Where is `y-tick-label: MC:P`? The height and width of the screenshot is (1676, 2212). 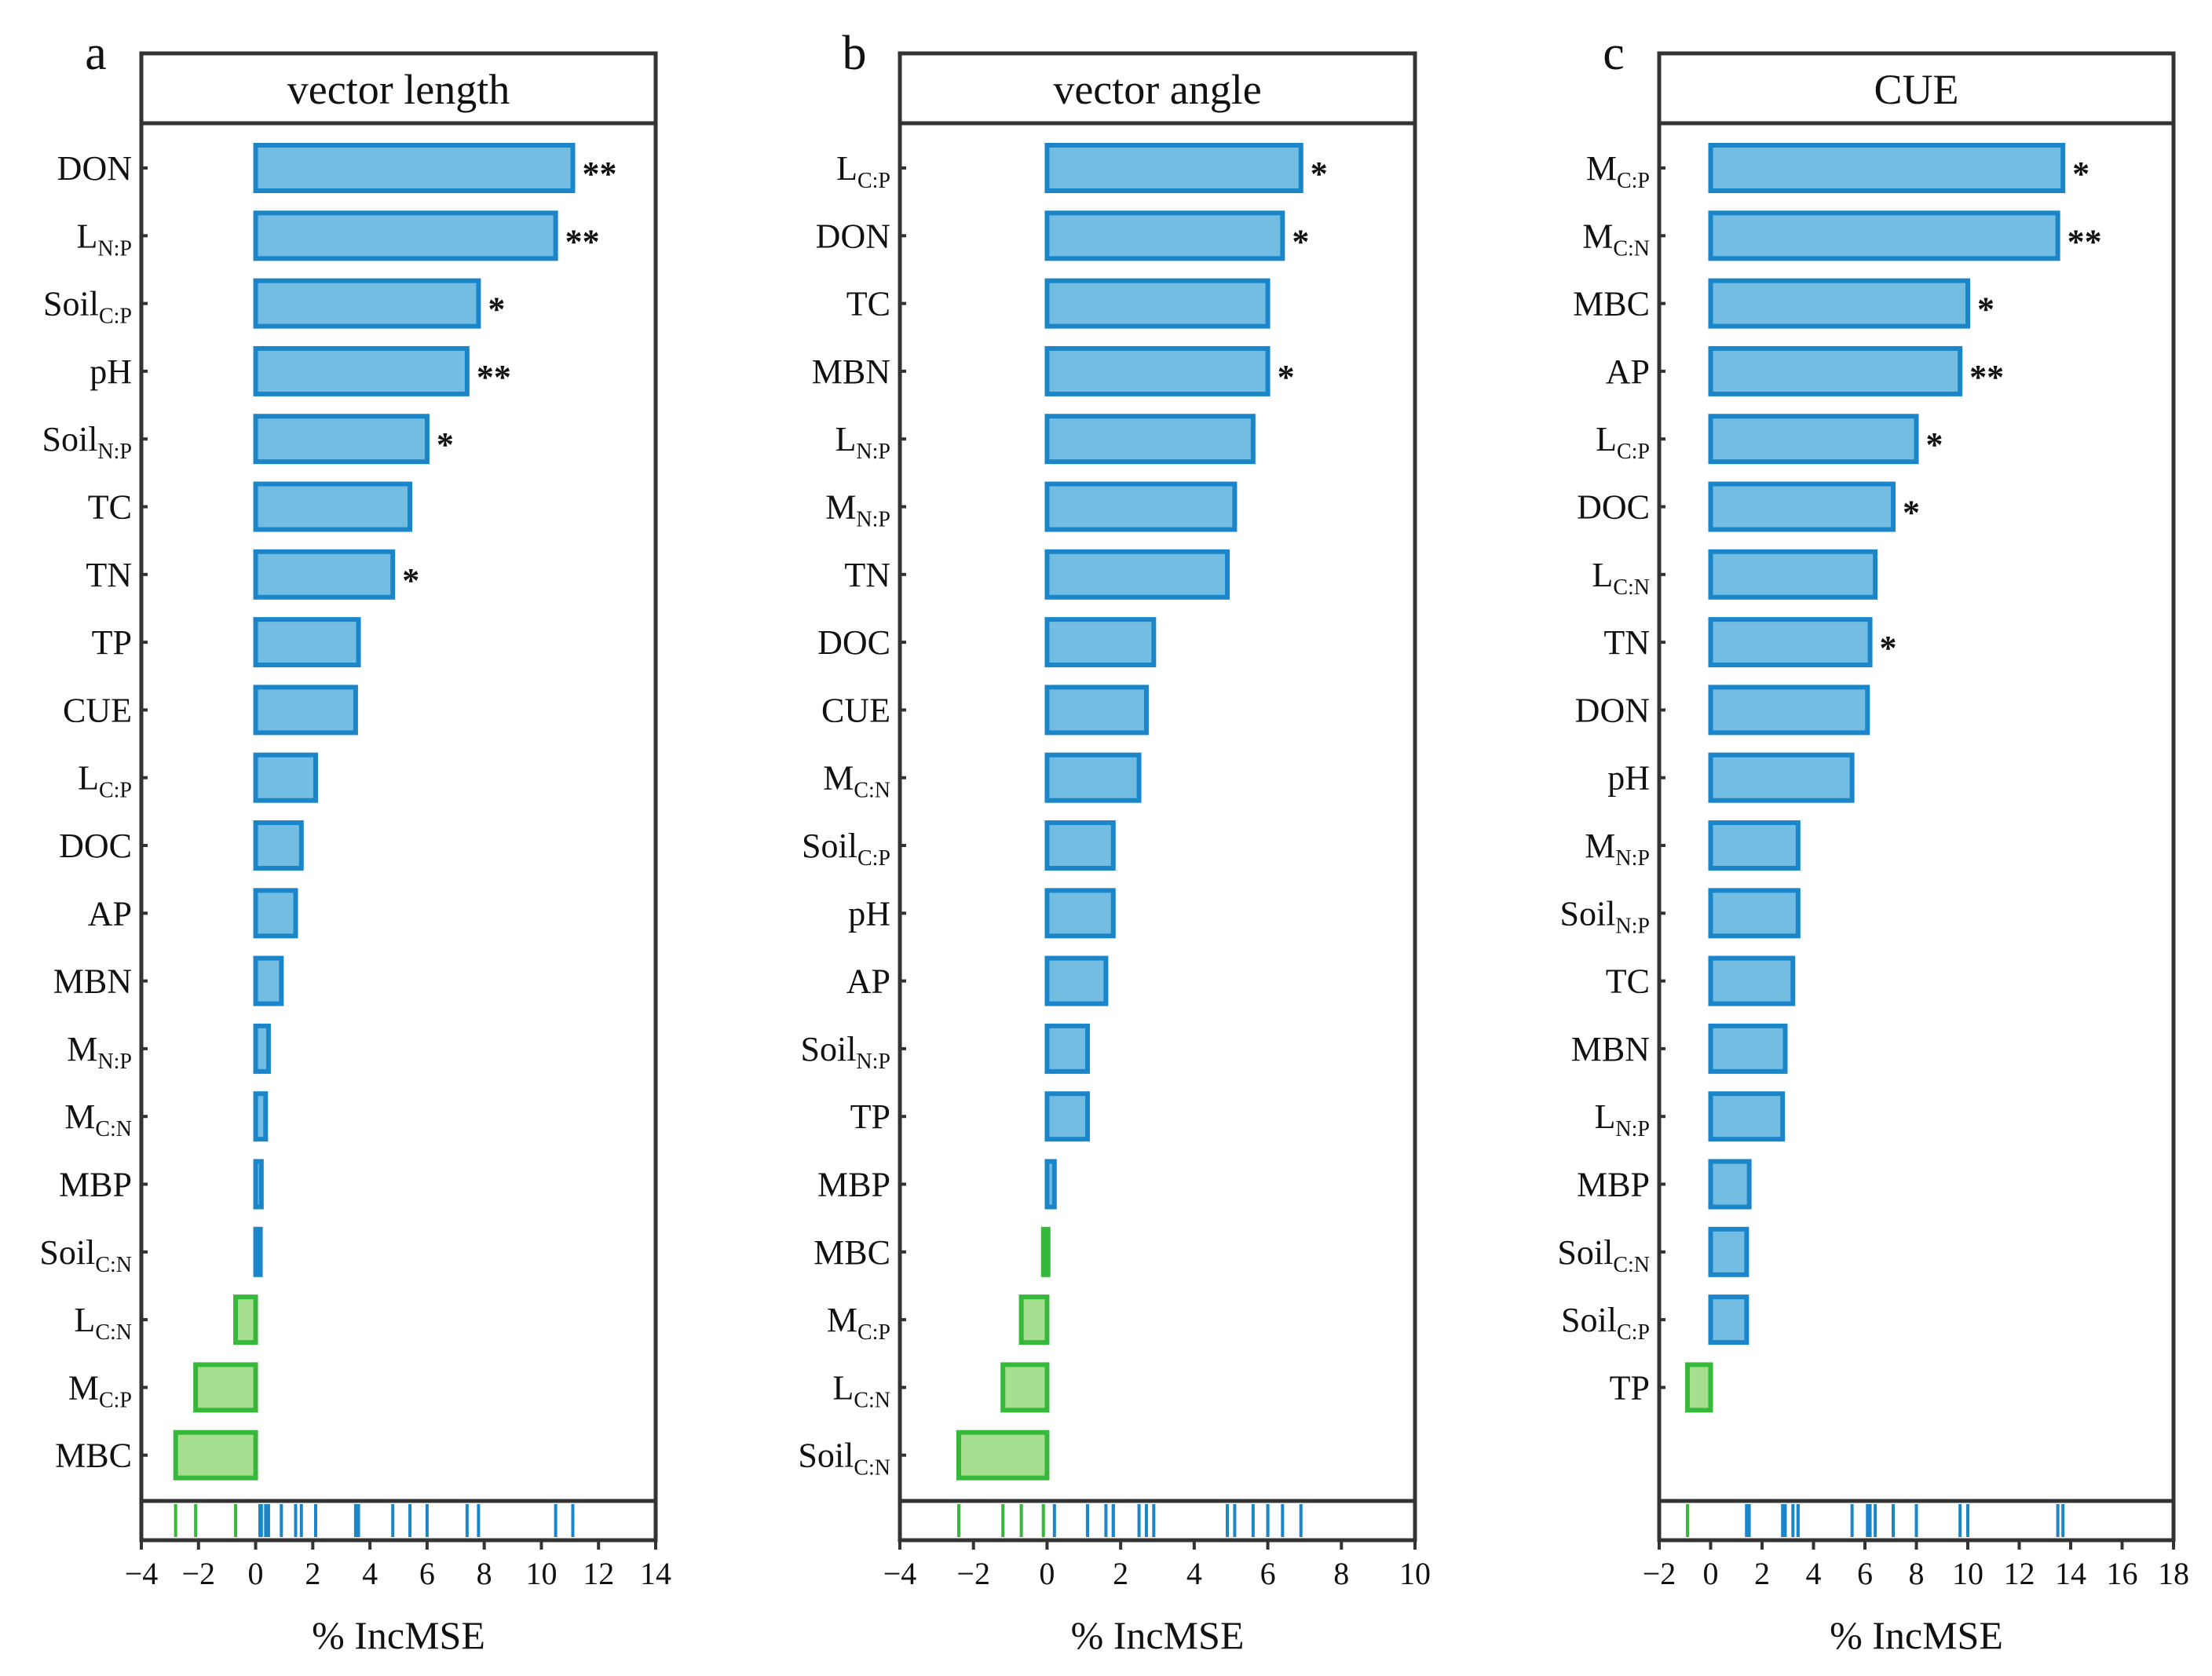
y-tick-label: MC:P is located at coordinates (859, 1323).